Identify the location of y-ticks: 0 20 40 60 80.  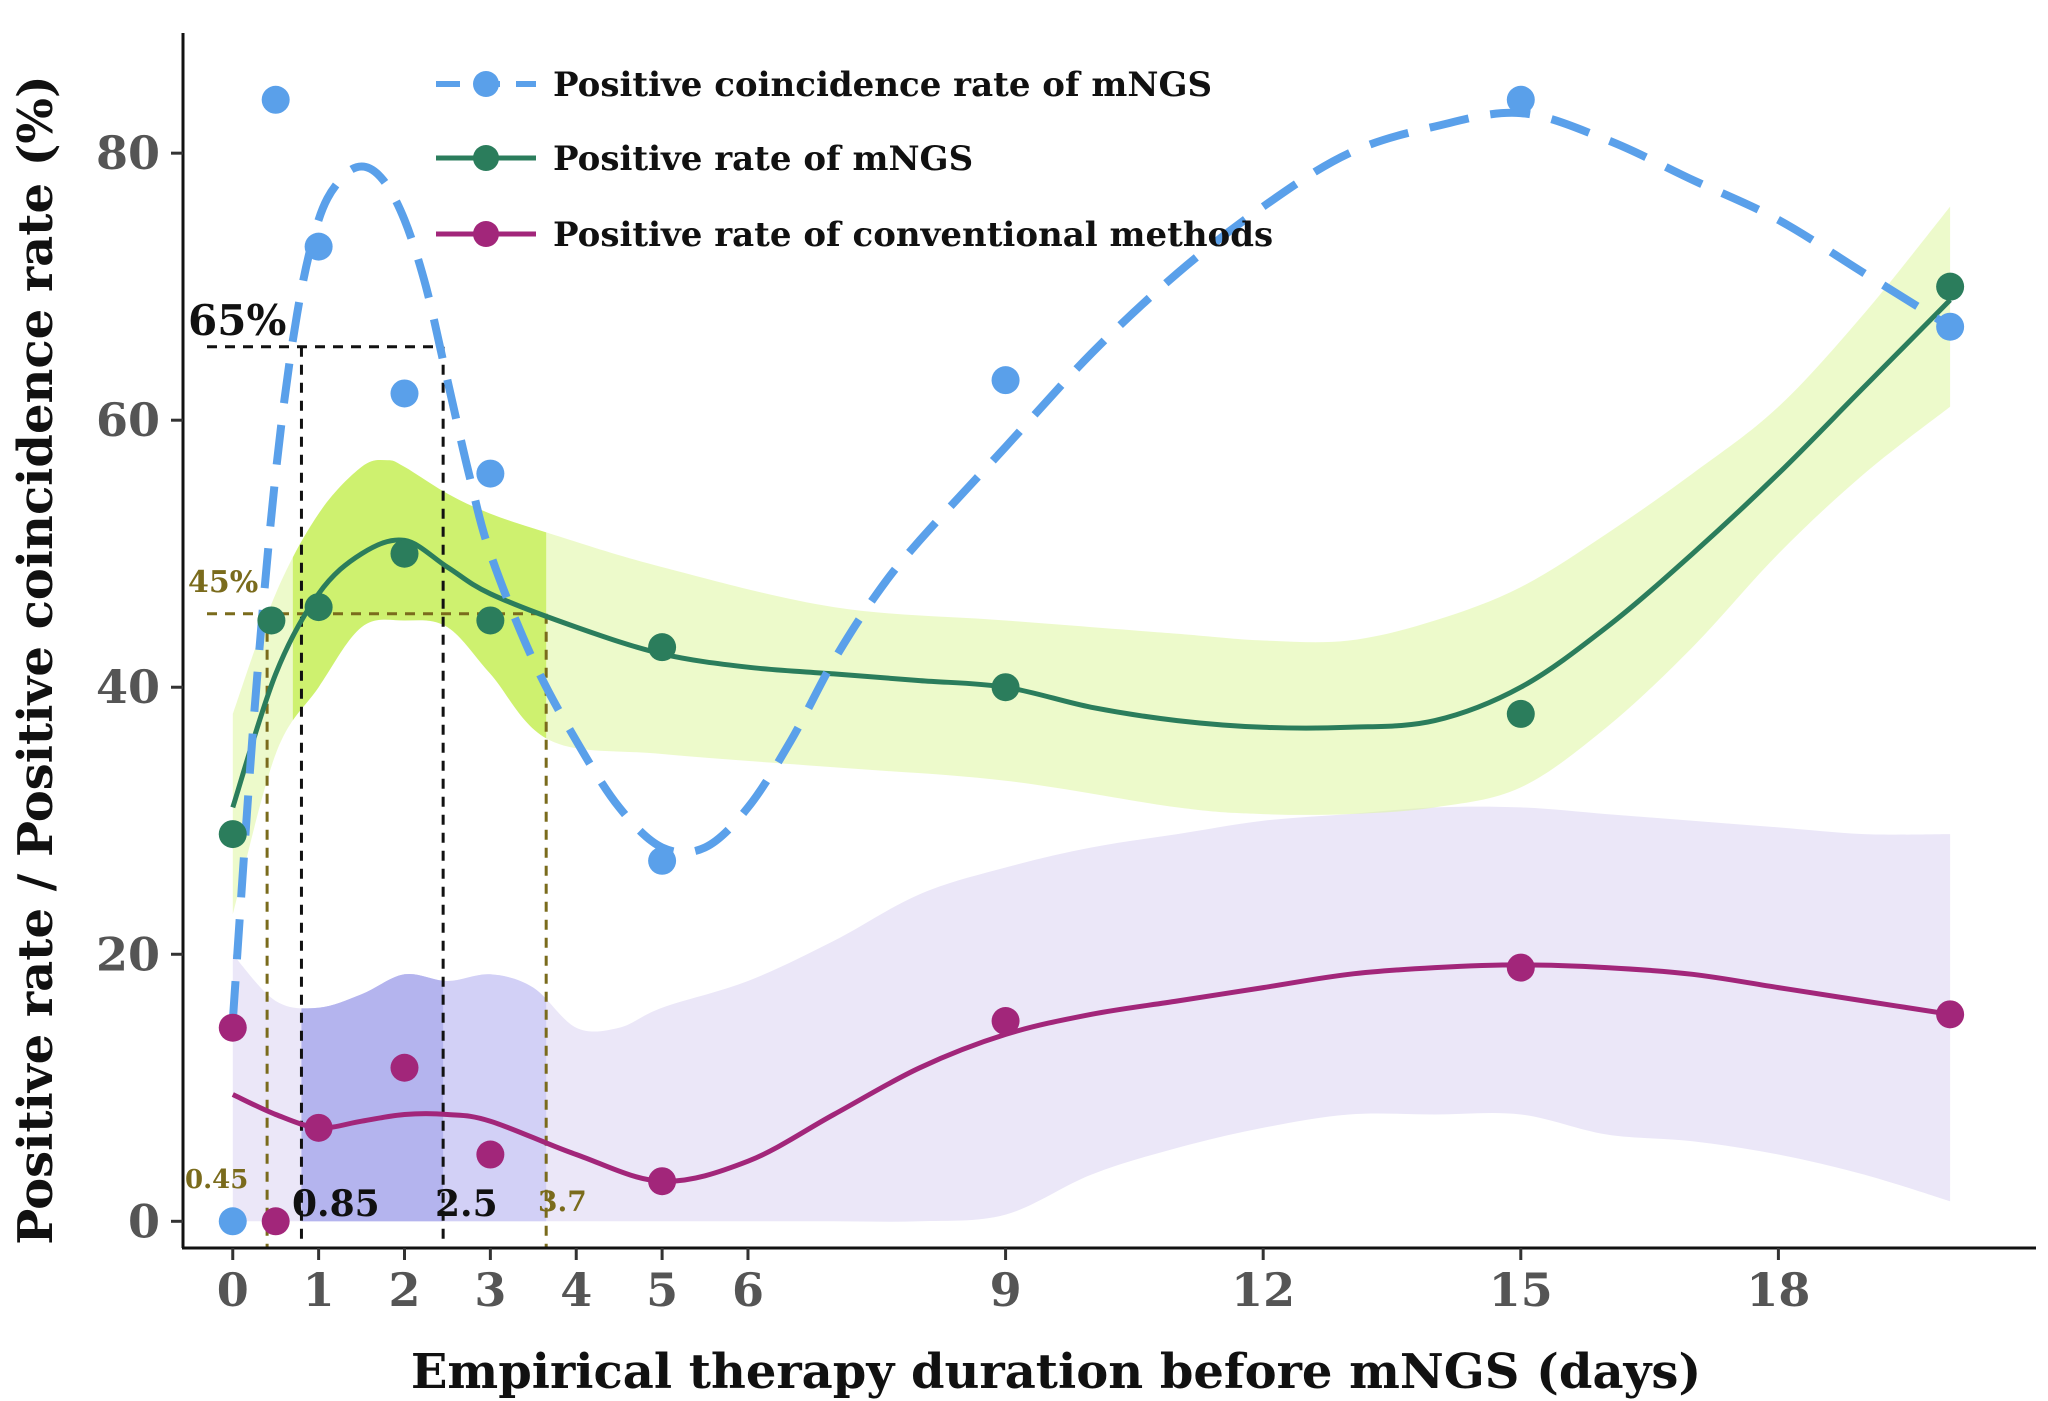
(139, 687).